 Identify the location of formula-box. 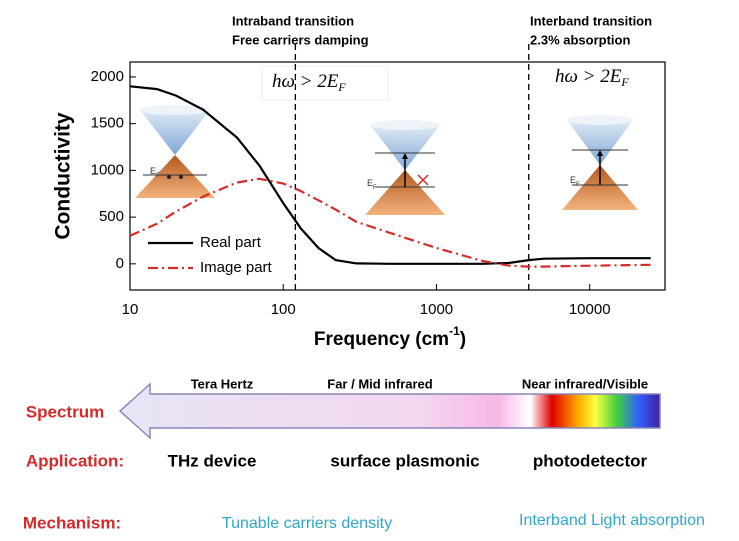
(325, 83).